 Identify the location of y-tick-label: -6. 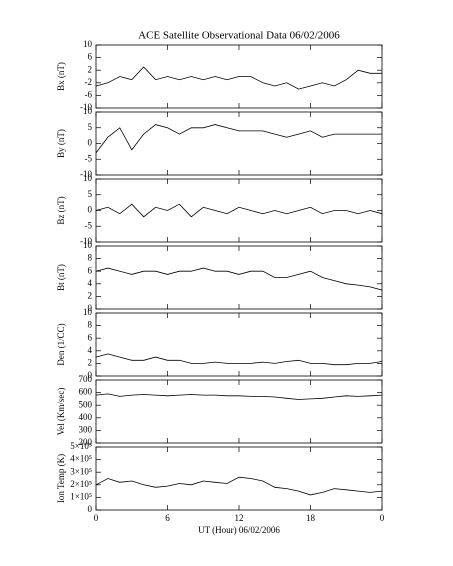
(89, 94).